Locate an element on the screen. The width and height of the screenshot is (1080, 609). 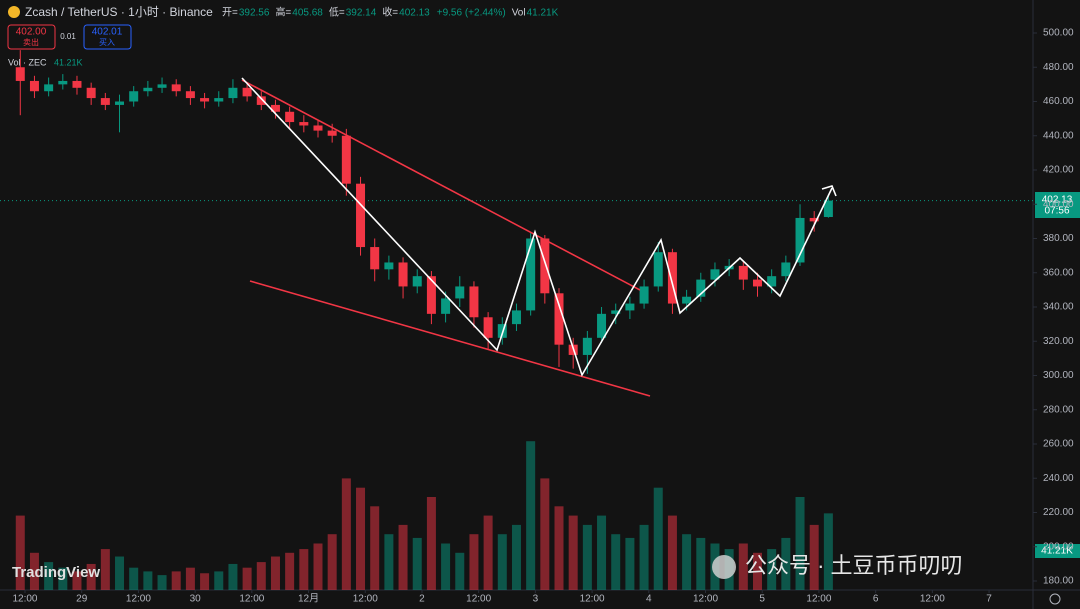
y-tick-label: 320.00 is located at coordinates (1058, 341).